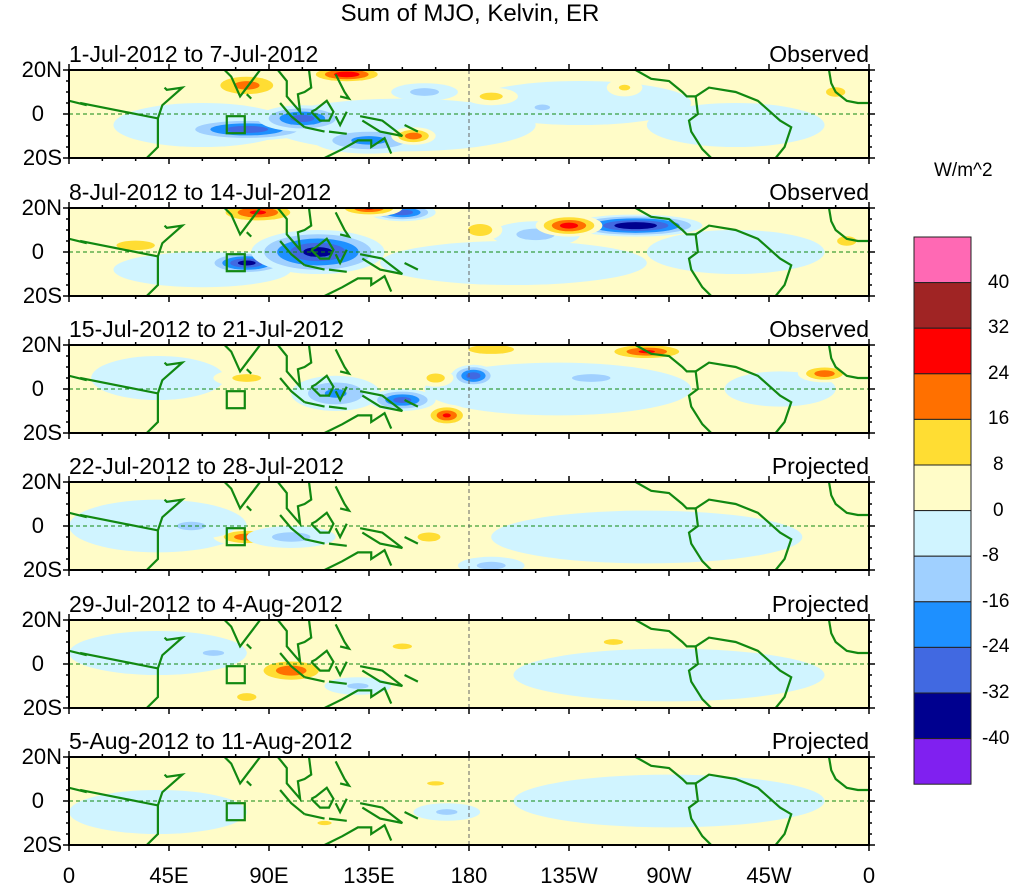 The image size is (1021, 889). Describe the element at coordinates (469, 875) in the screenshot. I see `x-tick-label: 180` at that location.